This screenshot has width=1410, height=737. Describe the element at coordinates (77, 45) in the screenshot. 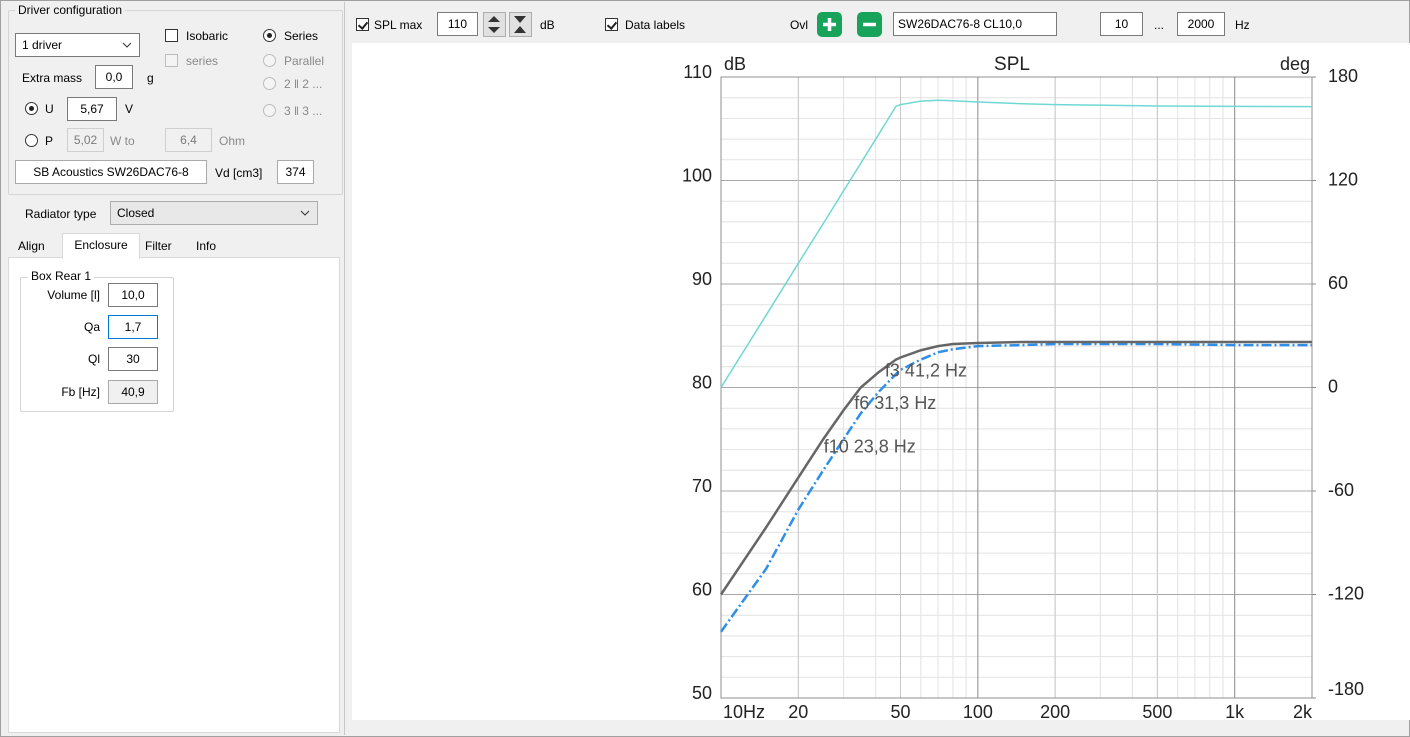

I see `driver-count-combo: 1 driver` at that location.